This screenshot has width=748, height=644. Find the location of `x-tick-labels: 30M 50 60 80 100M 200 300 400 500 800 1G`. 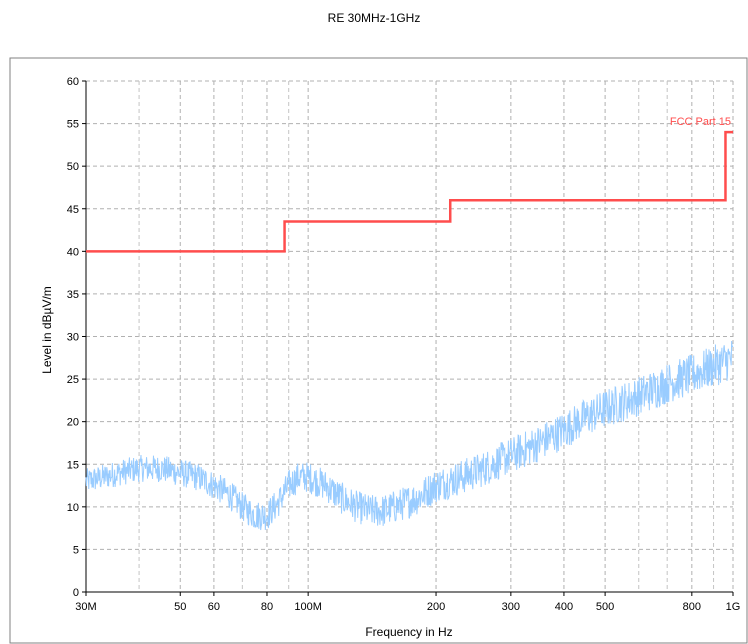

x-tick-labels: 30M 50 60 80 100M 200 300 400 500 800 1G is located at coordinates (407, 607).